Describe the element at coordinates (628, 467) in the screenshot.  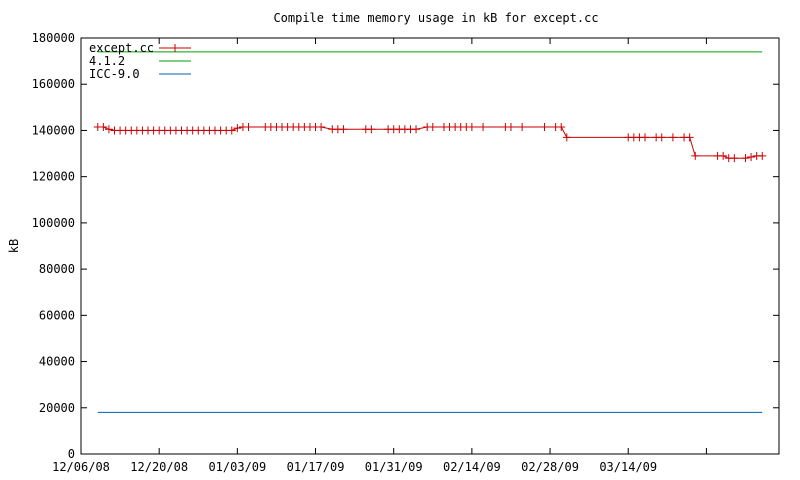
I see `x-tick-label: 03/14/09` at that location.